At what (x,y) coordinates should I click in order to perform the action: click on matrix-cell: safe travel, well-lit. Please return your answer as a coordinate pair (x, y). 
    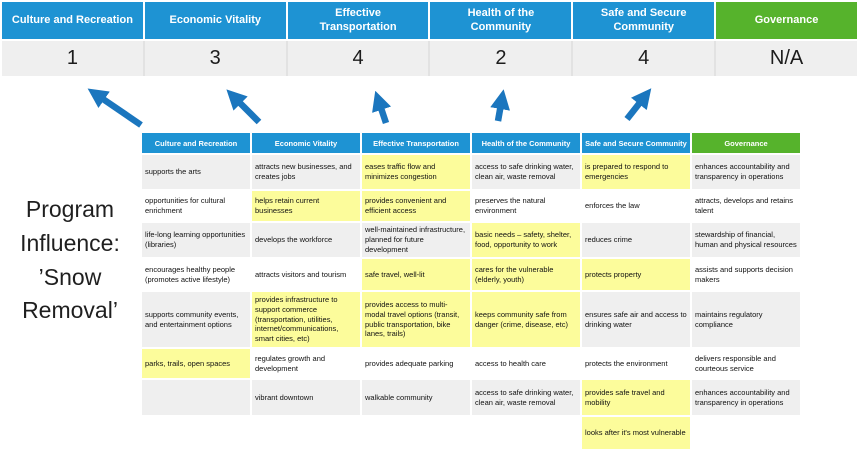
    Looking at the image, I should click on (416, 274).